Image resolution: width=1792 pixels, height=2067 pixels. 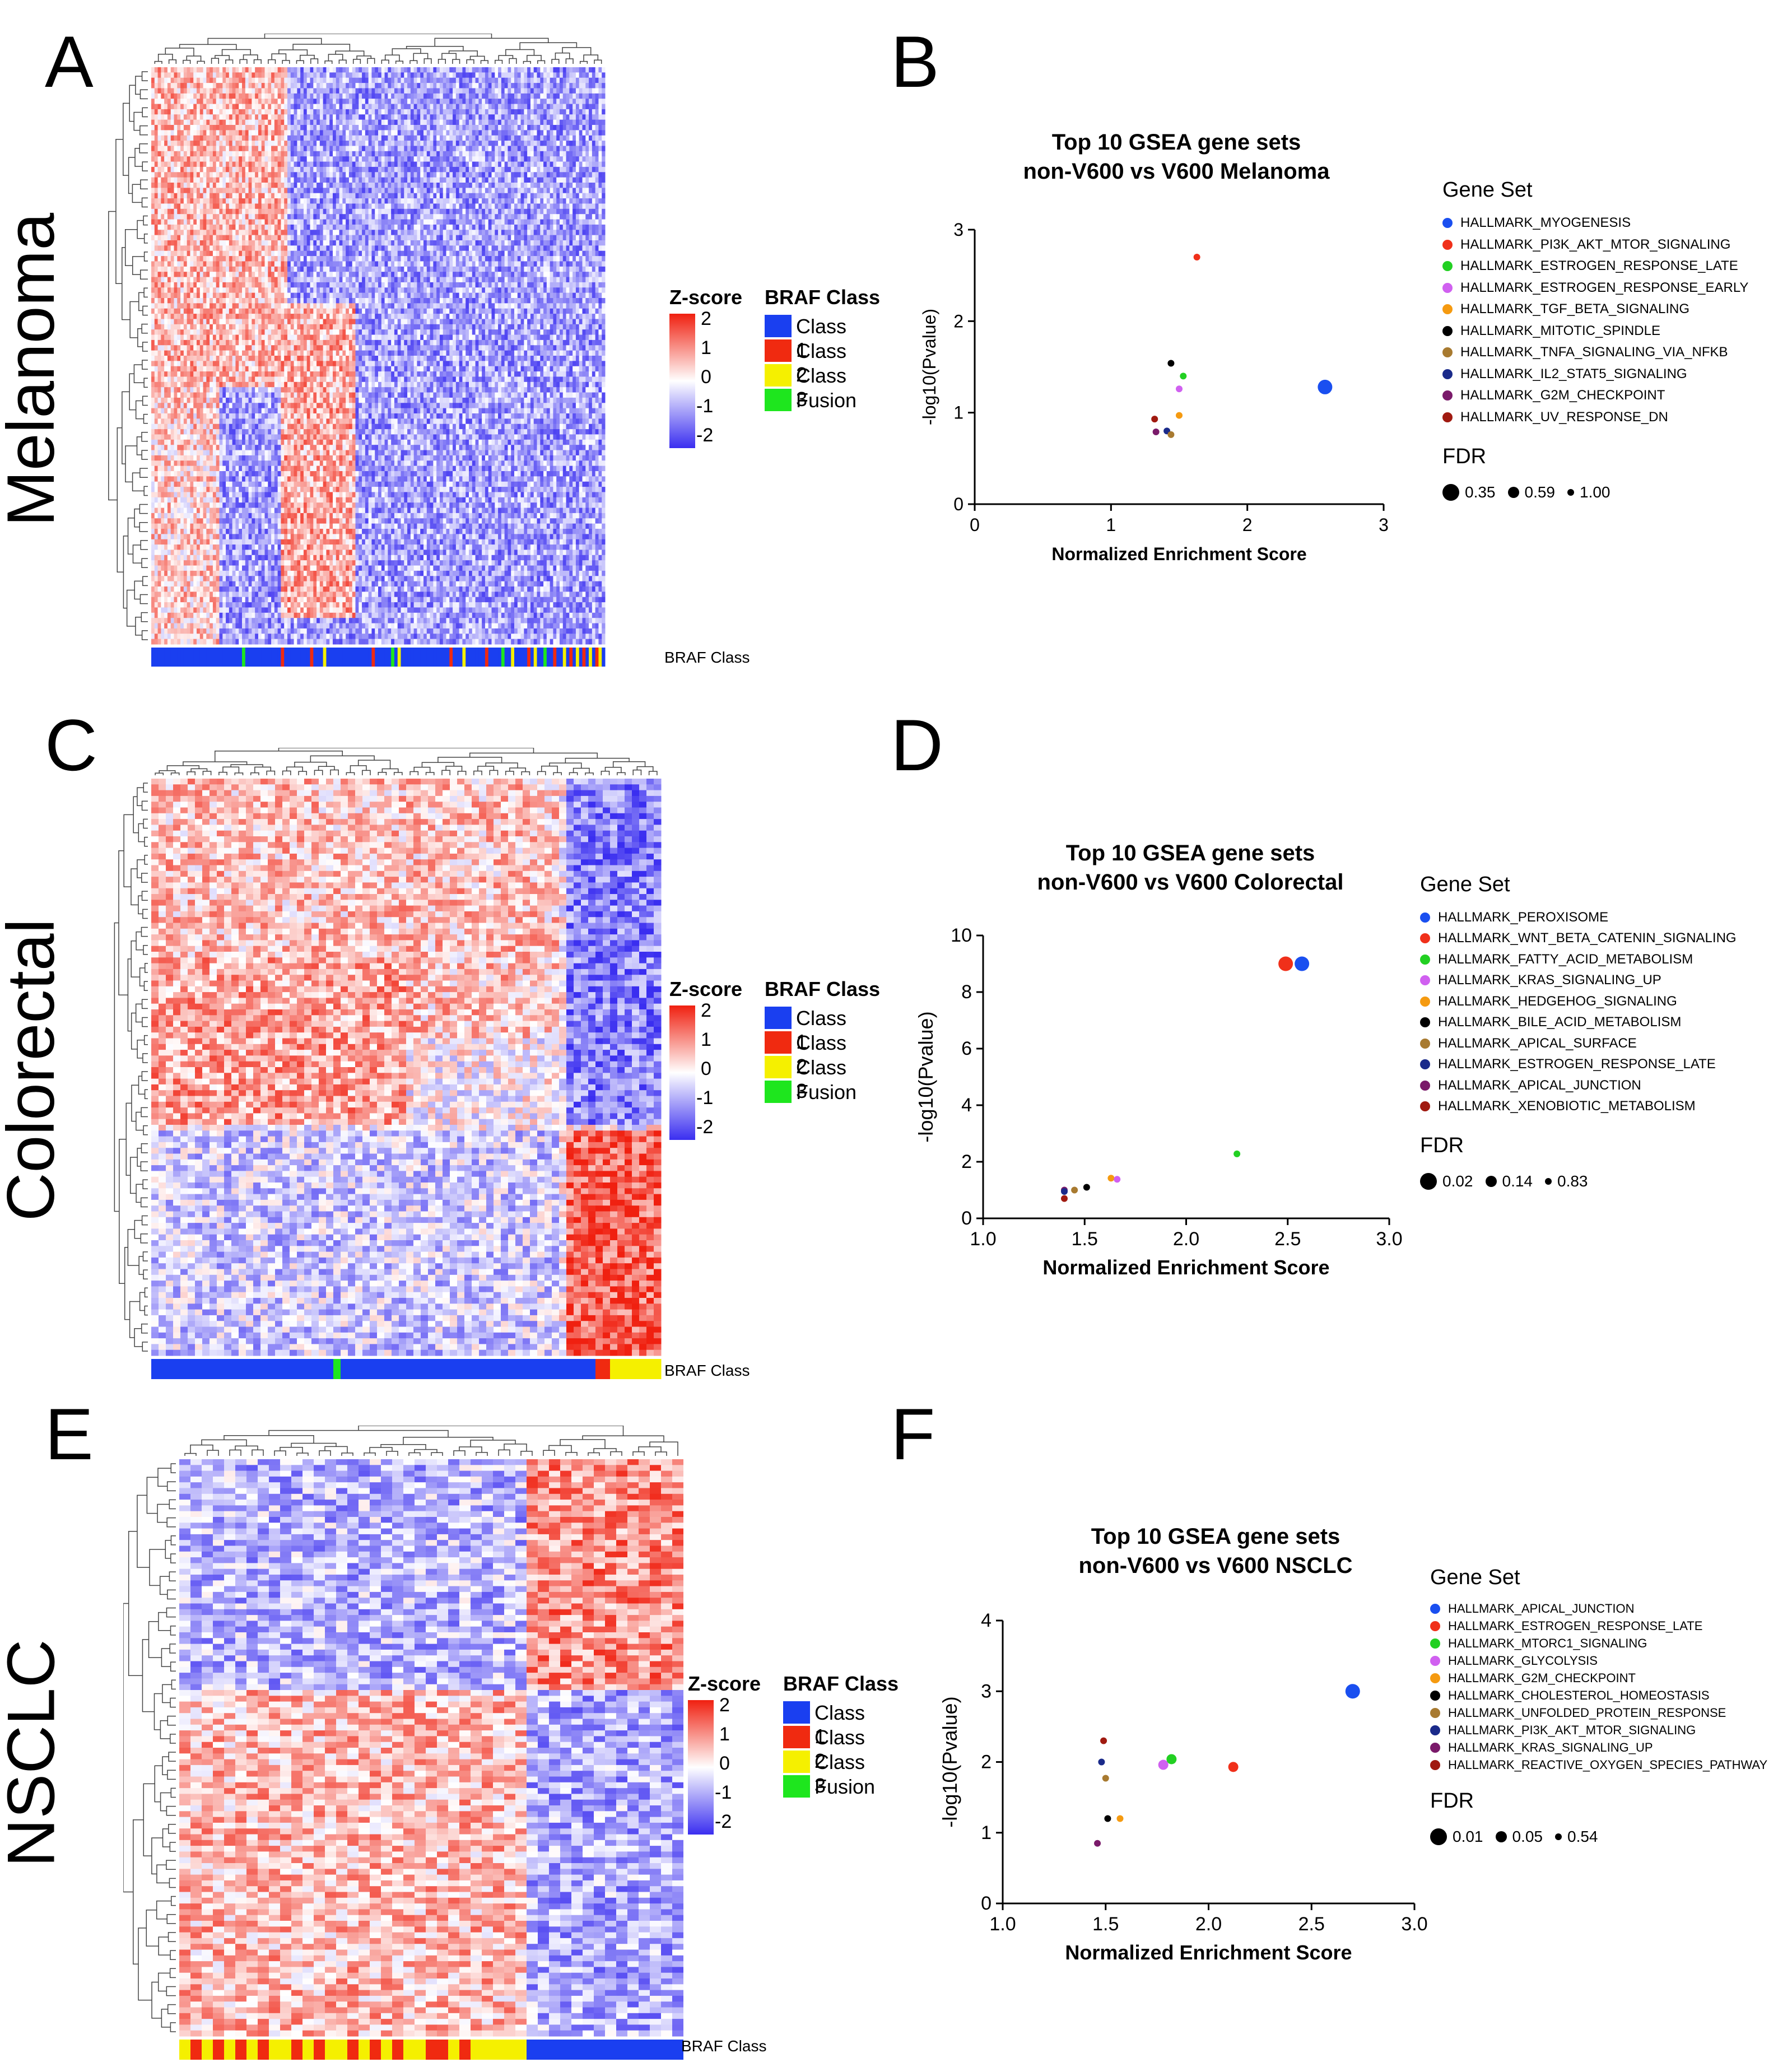 What do you see at coordinates (1579, 1695) in the screenshot?
I see `gene-set-name: HALLMARK_CHOLESTEROL_HOMEOSTASIS` at bounding box center [1579, 1695].